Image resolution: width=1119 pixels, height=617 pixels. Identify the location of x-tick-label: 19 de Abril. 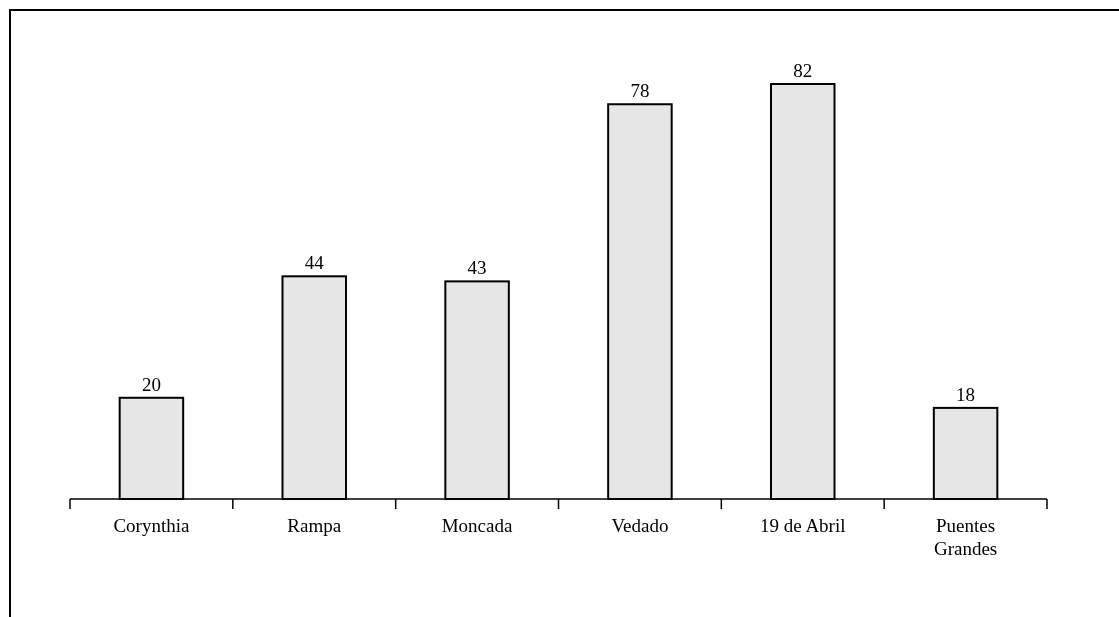
(803, 525).